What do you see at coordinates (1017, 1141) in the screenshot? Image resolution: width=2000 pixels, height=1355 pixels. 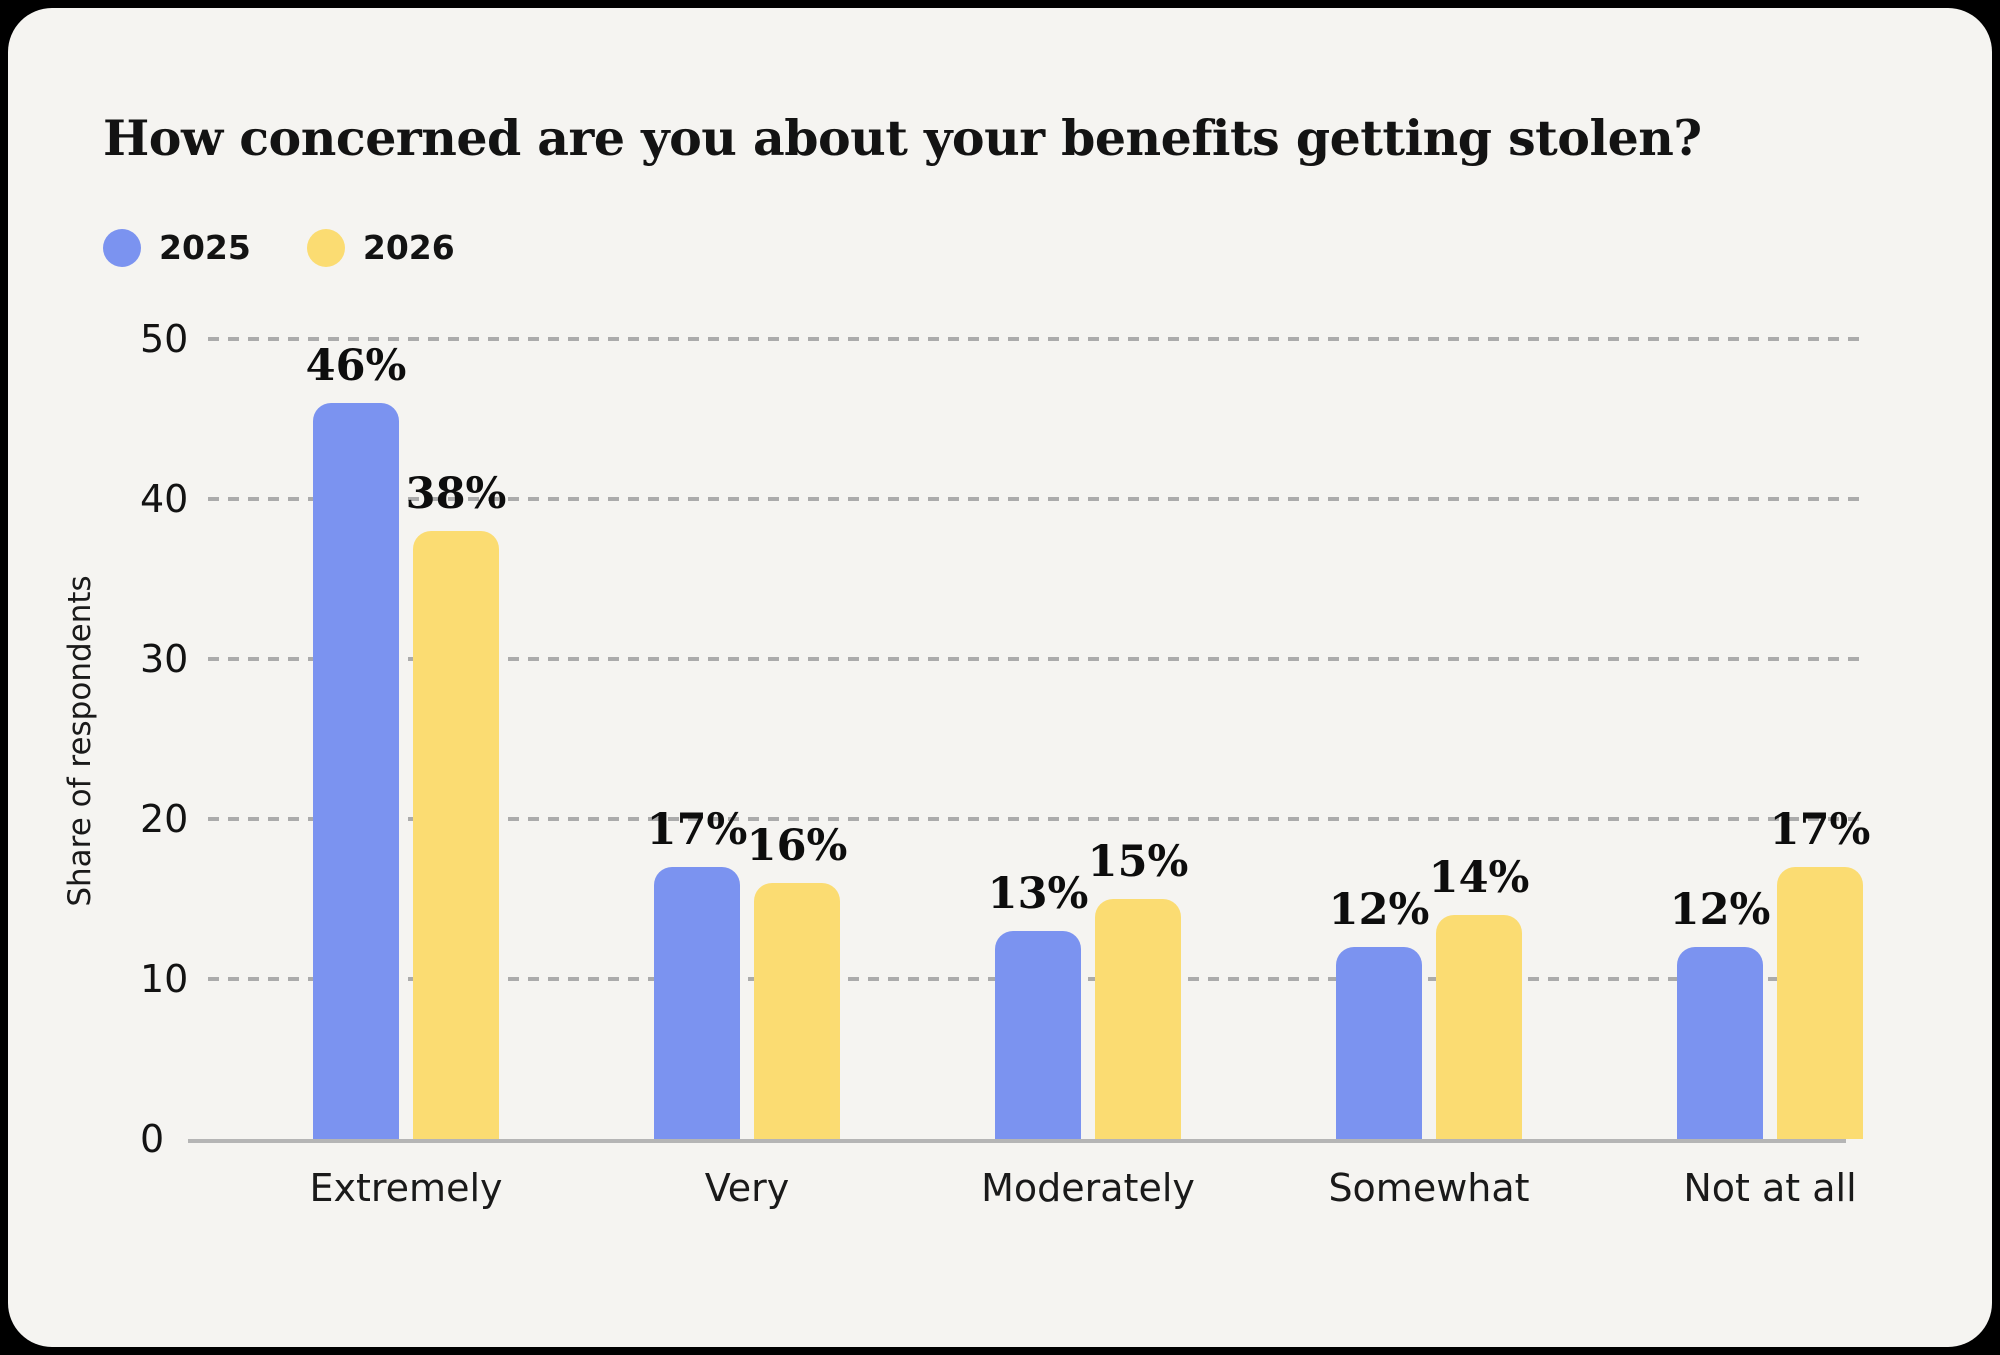 I see `x-axis-line` at bounding box center [1017, 1141].